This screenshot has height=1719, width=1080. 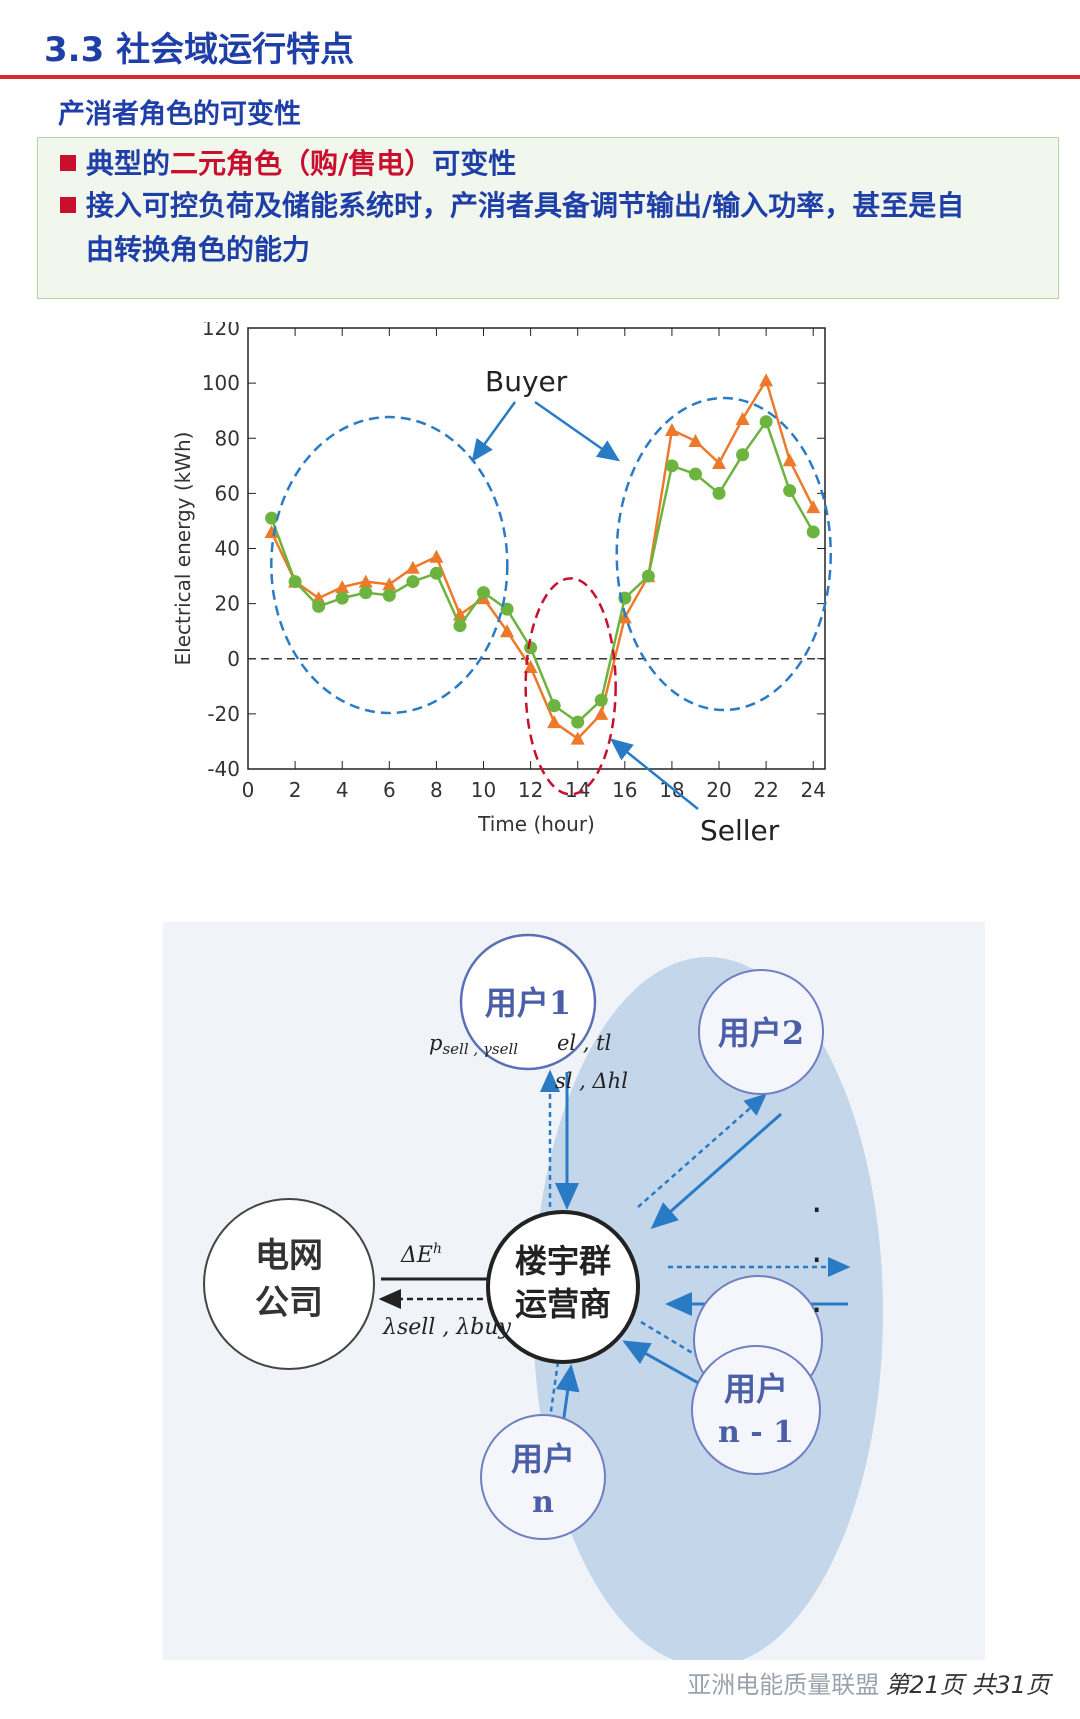 I want to click on buyer-arrow-left, so click(x=494, y=432).